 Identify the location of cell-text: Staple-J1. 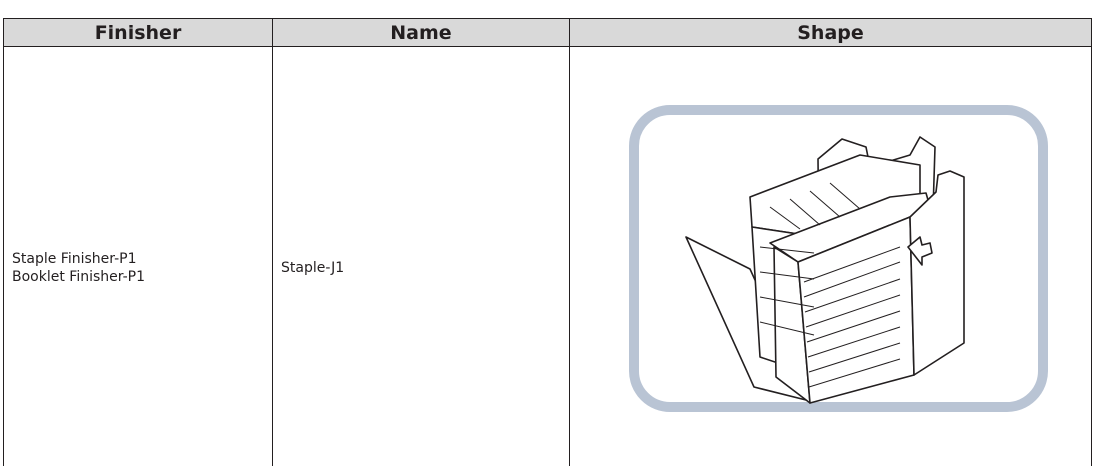
(313, 268).